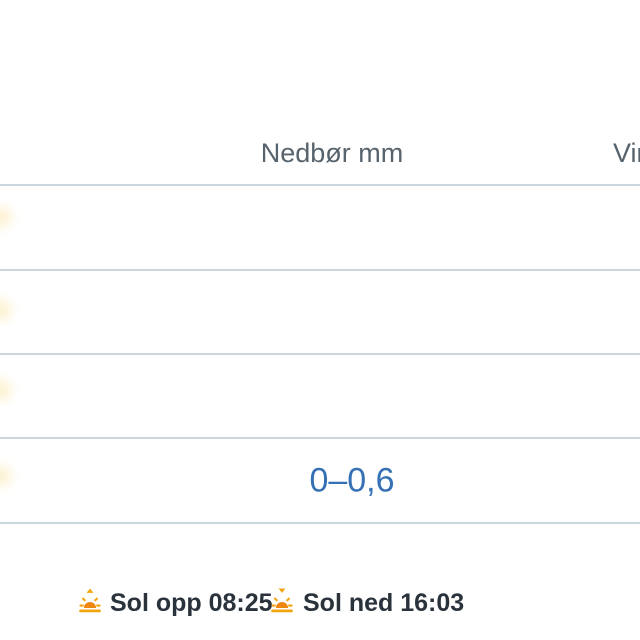 This screenshot has height=640, width=640. What do you see at coordinates (626, 153) in the screenshot?
I see `column-header-wind: Vind` at bounding box center [626, 153].